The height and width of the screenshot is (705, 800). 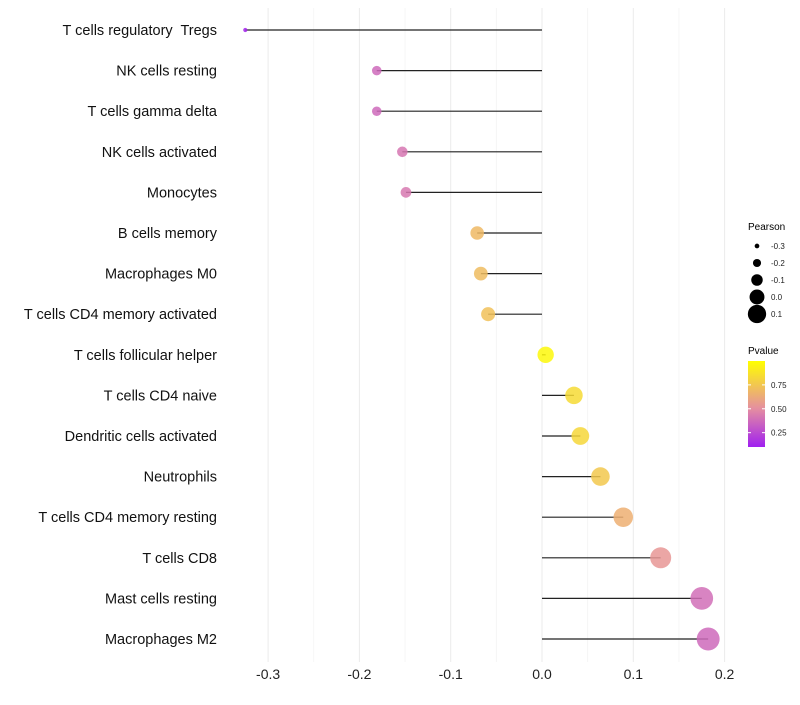 I want to click on legend-pvalue: Pvalue 0.25 0.50 0.75, so click(x=767, y=396).